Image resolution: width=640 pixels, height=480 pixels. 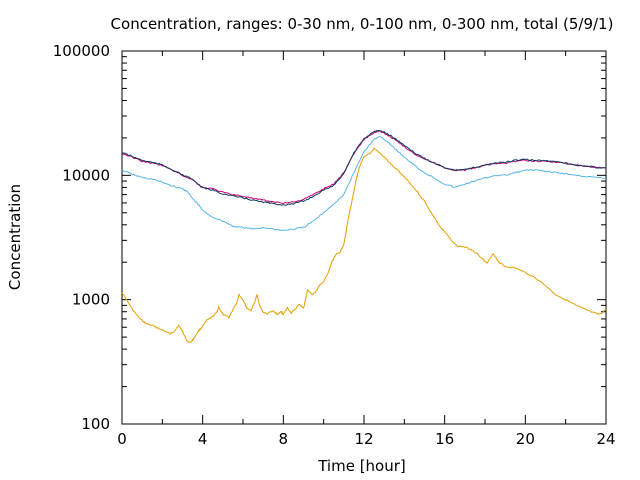 What do you see at coordinates (122, 439) in the screenshot?
I see `x-tick-label: 0` at bounding box center [122, 439].